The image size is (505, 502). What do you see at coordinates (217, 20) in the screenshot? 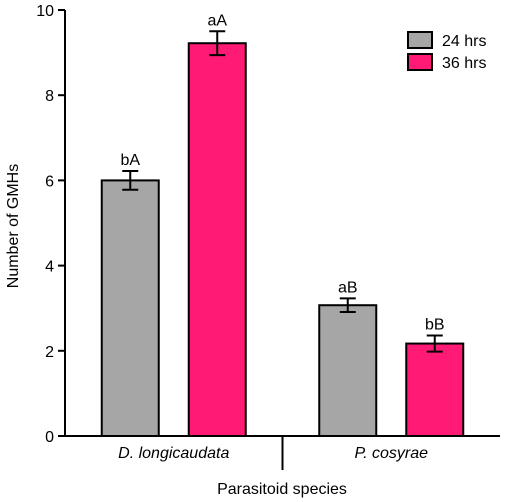
I see `significance-label: aA` at bounding box center [217, 20].